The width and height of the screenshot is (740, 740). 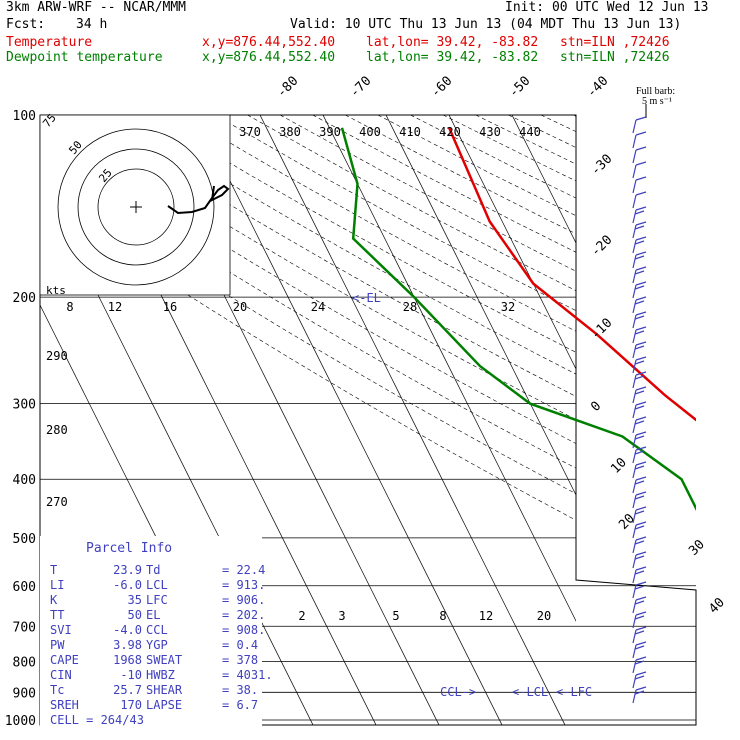 I want to click on side-theta-label: 270, so click(x=57, y=502).